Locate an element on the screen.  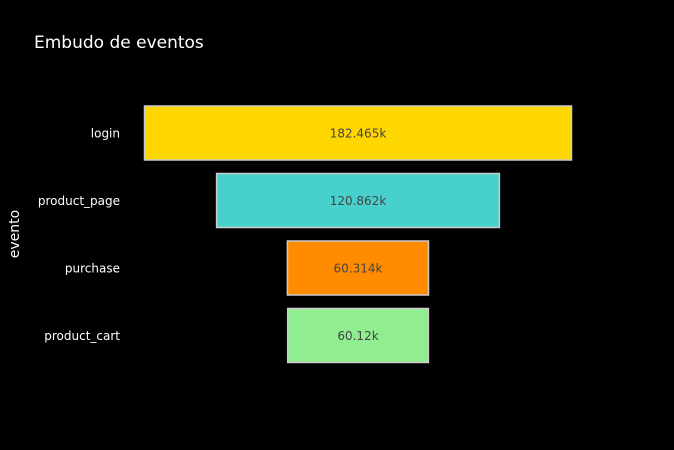
category-tick-label: product_cart is located at coordinates (82, 336).